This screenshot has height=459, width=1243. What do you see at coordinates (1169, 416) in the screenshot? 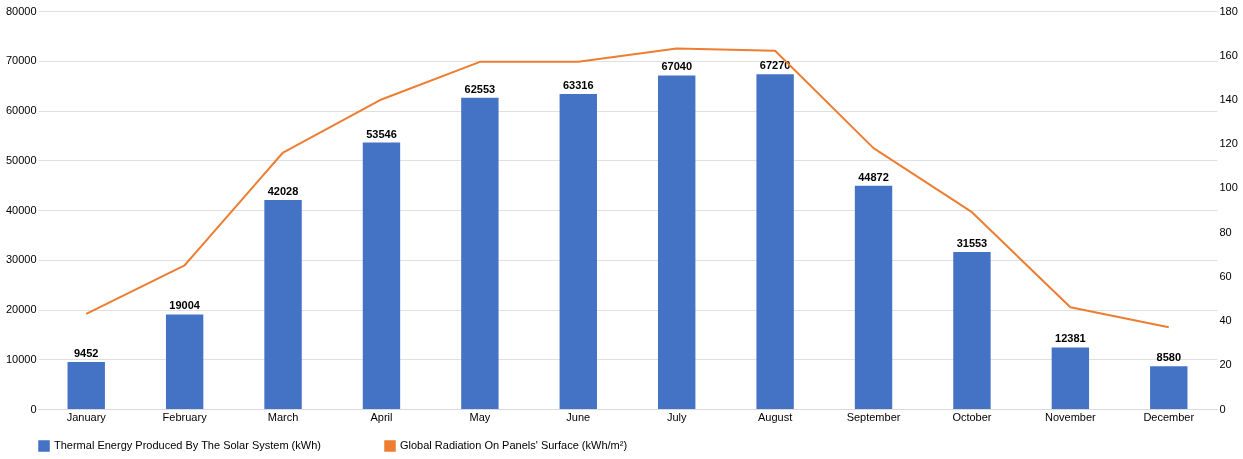
I see `x-tick-label: December` at bounding box center [1169, 416].